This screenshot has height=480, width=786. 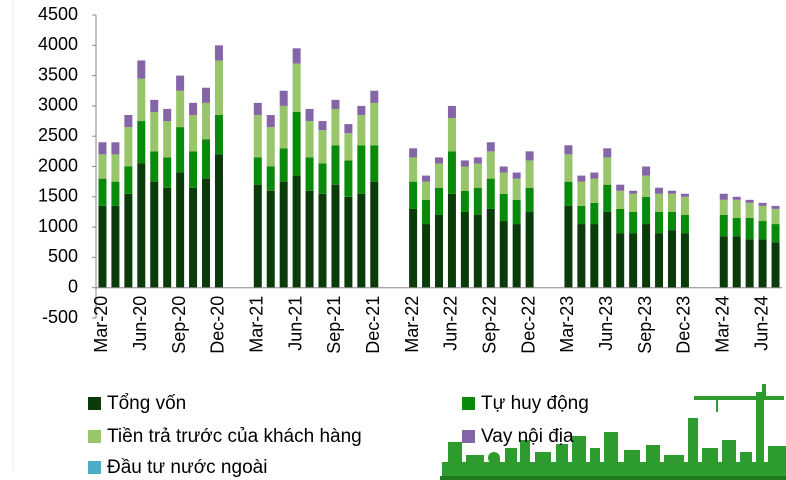 I want to click on x-tick-label: Mar-23, so click(x=567, y=324).